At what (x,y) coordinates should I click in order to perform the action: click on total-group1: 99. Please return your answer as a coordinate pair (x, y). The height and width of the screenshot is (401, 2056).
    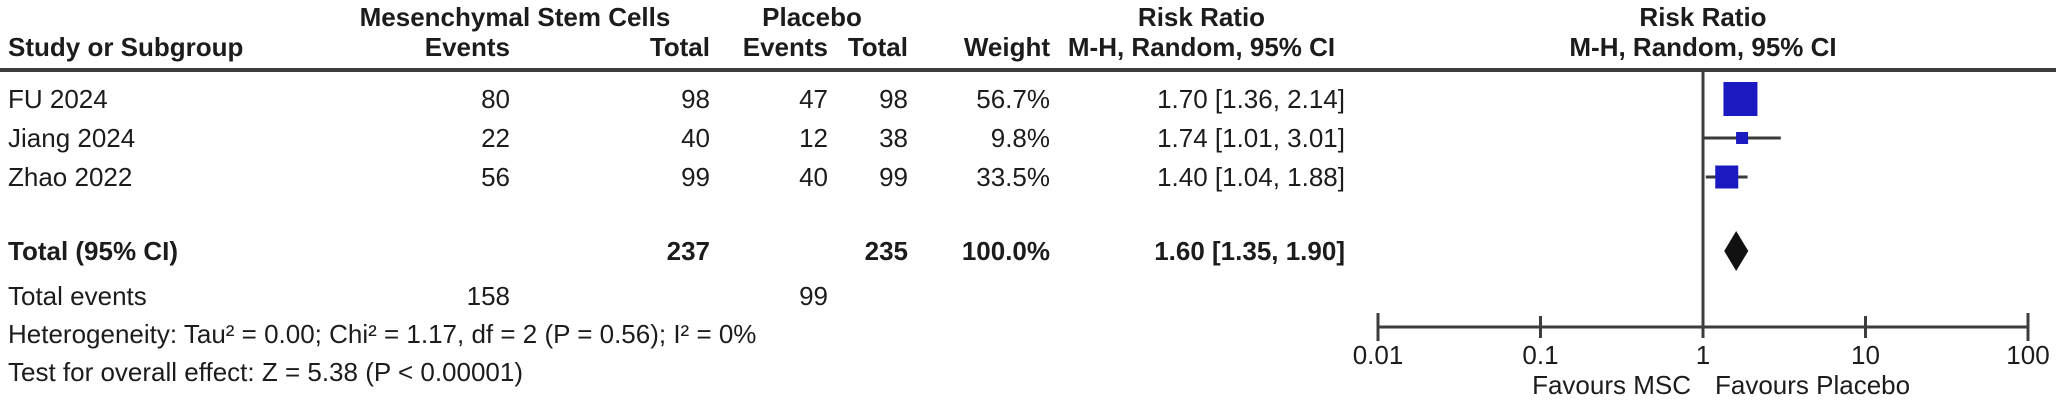
    Looking at the image, I should click on (695, 177).